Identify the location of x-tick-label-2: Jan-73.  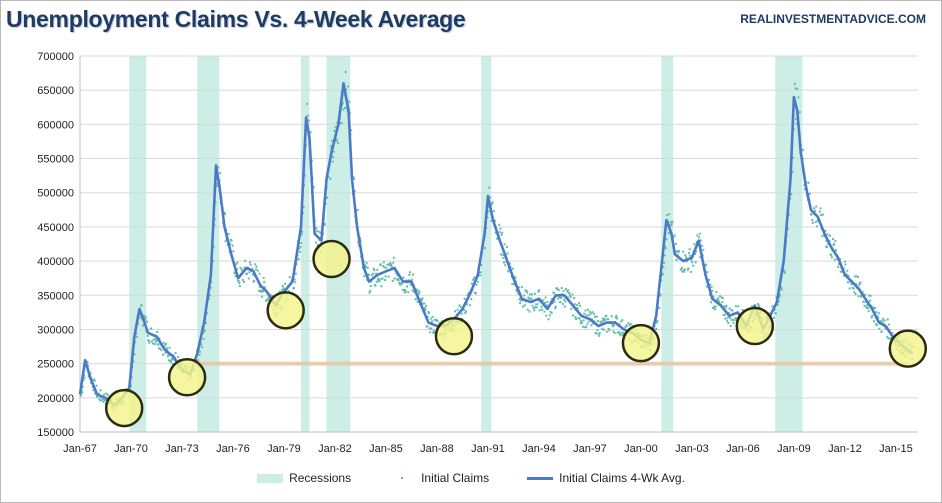
(182, 449).